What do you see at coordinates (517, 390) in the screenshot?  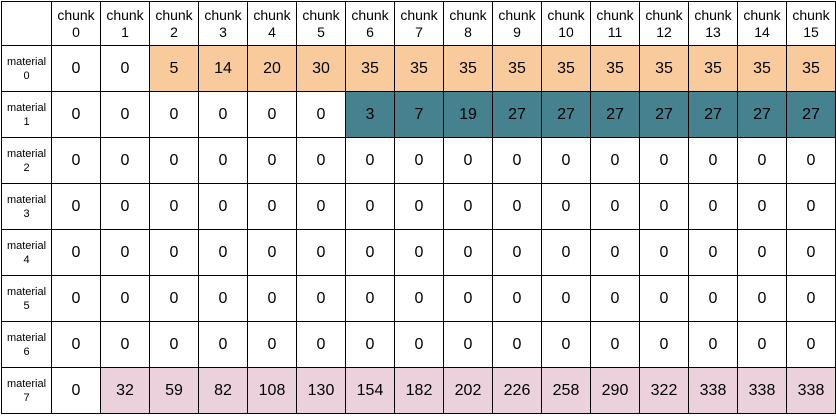 I see `table-cell: 226` at bounding box center [517, 390].